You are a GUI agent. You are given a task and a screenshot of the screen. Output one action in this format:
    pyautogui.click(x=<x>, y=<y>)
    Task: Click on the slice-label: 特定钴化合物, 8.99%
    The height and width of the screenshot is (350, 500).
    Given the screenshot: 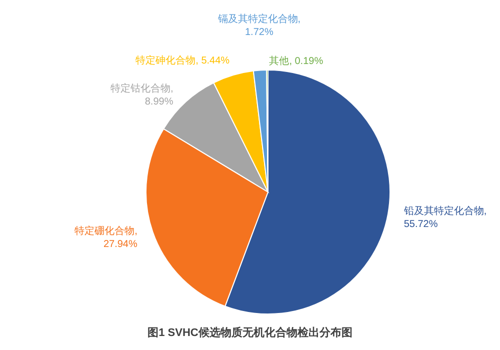 What is the action you would take?
    pyautogui.click(x=142, y=95)
    